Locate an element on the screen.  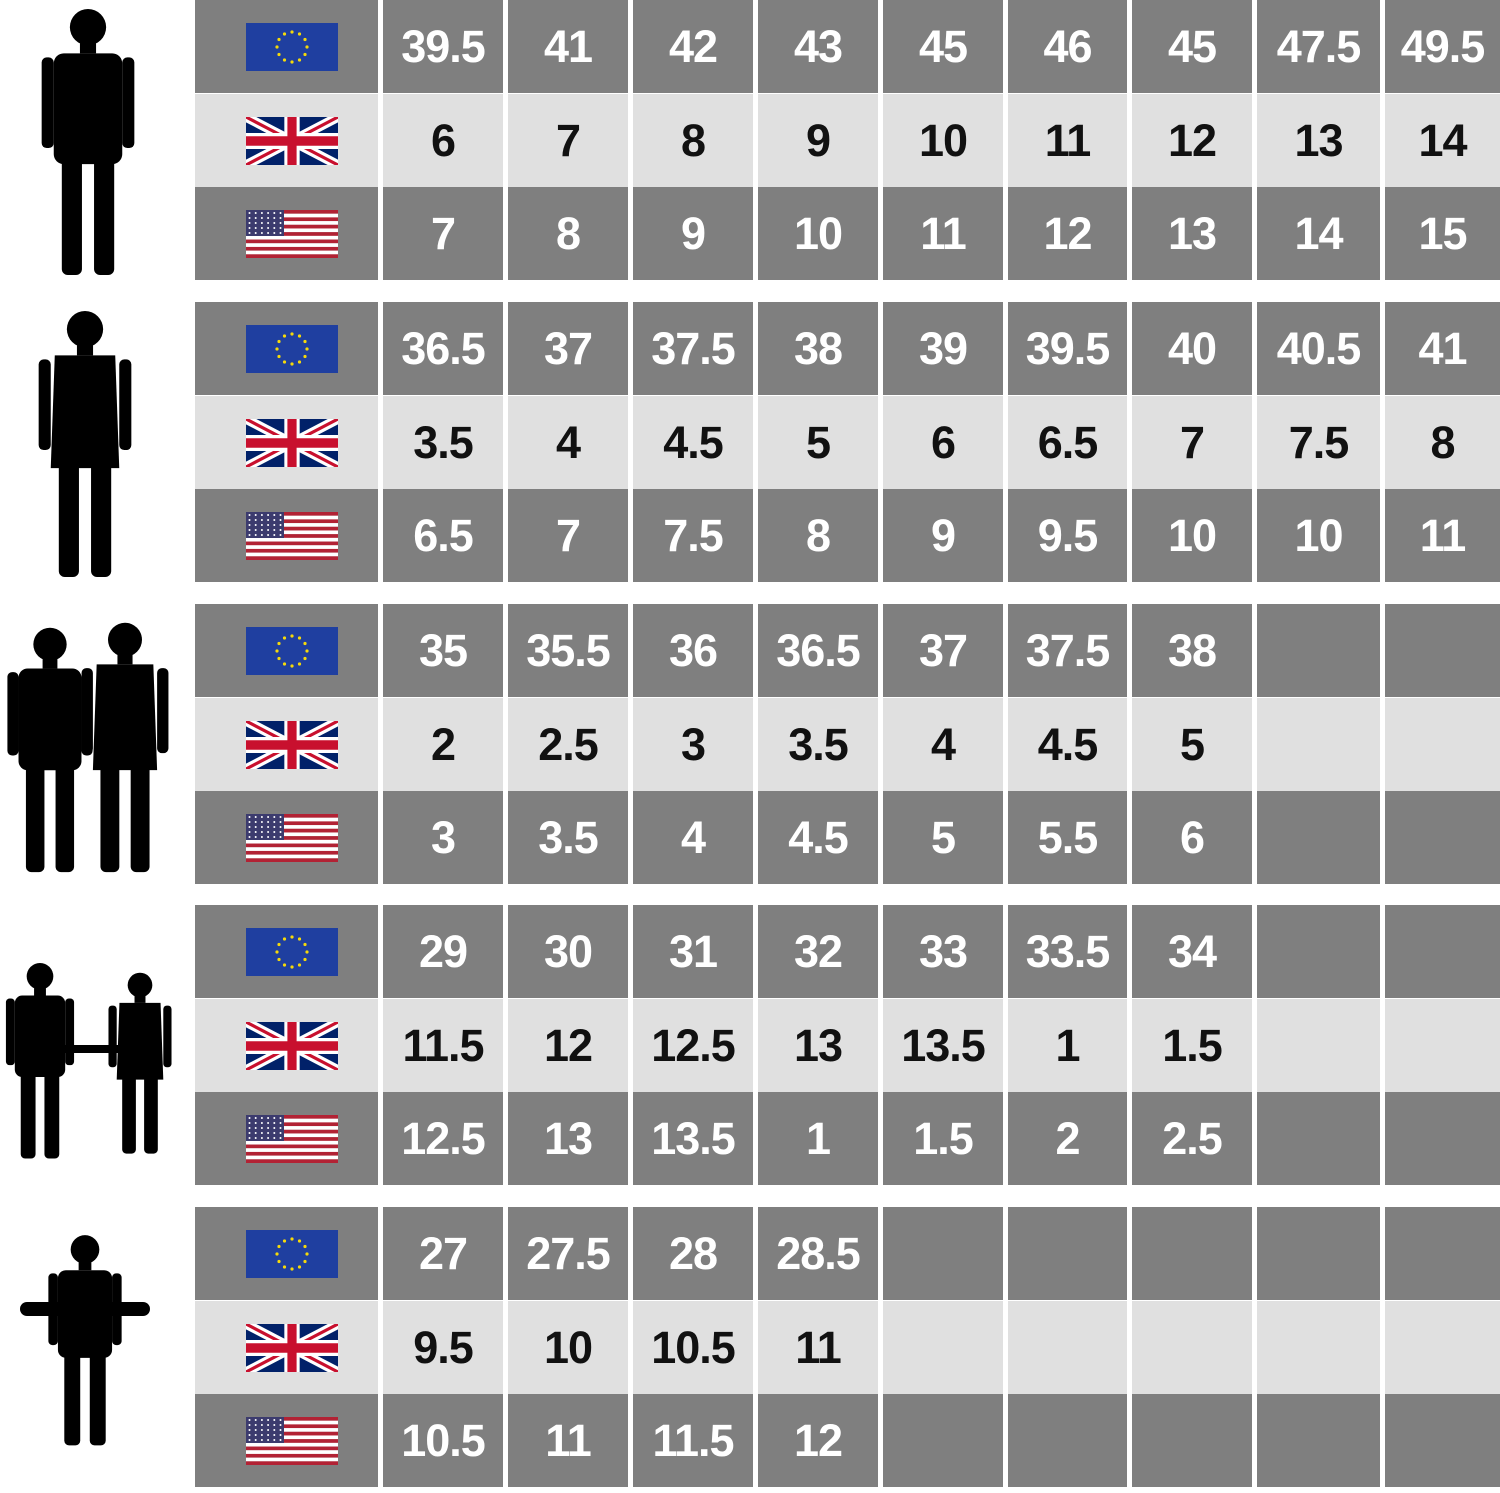
size-cell: 13.5 is located at coordinates (943, 1045).